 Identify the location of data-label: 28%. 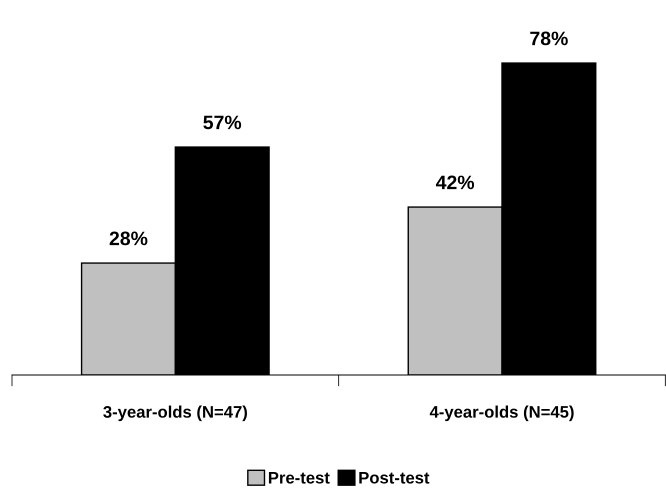
(129, 239).